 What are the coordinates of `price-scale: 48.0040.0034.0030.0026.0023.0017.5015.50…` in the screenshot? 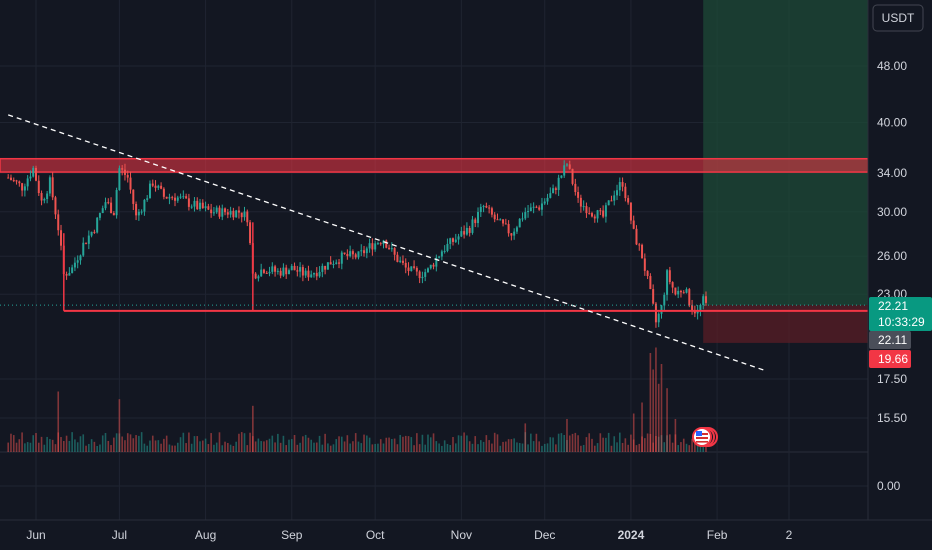 It's located at (899, 260).